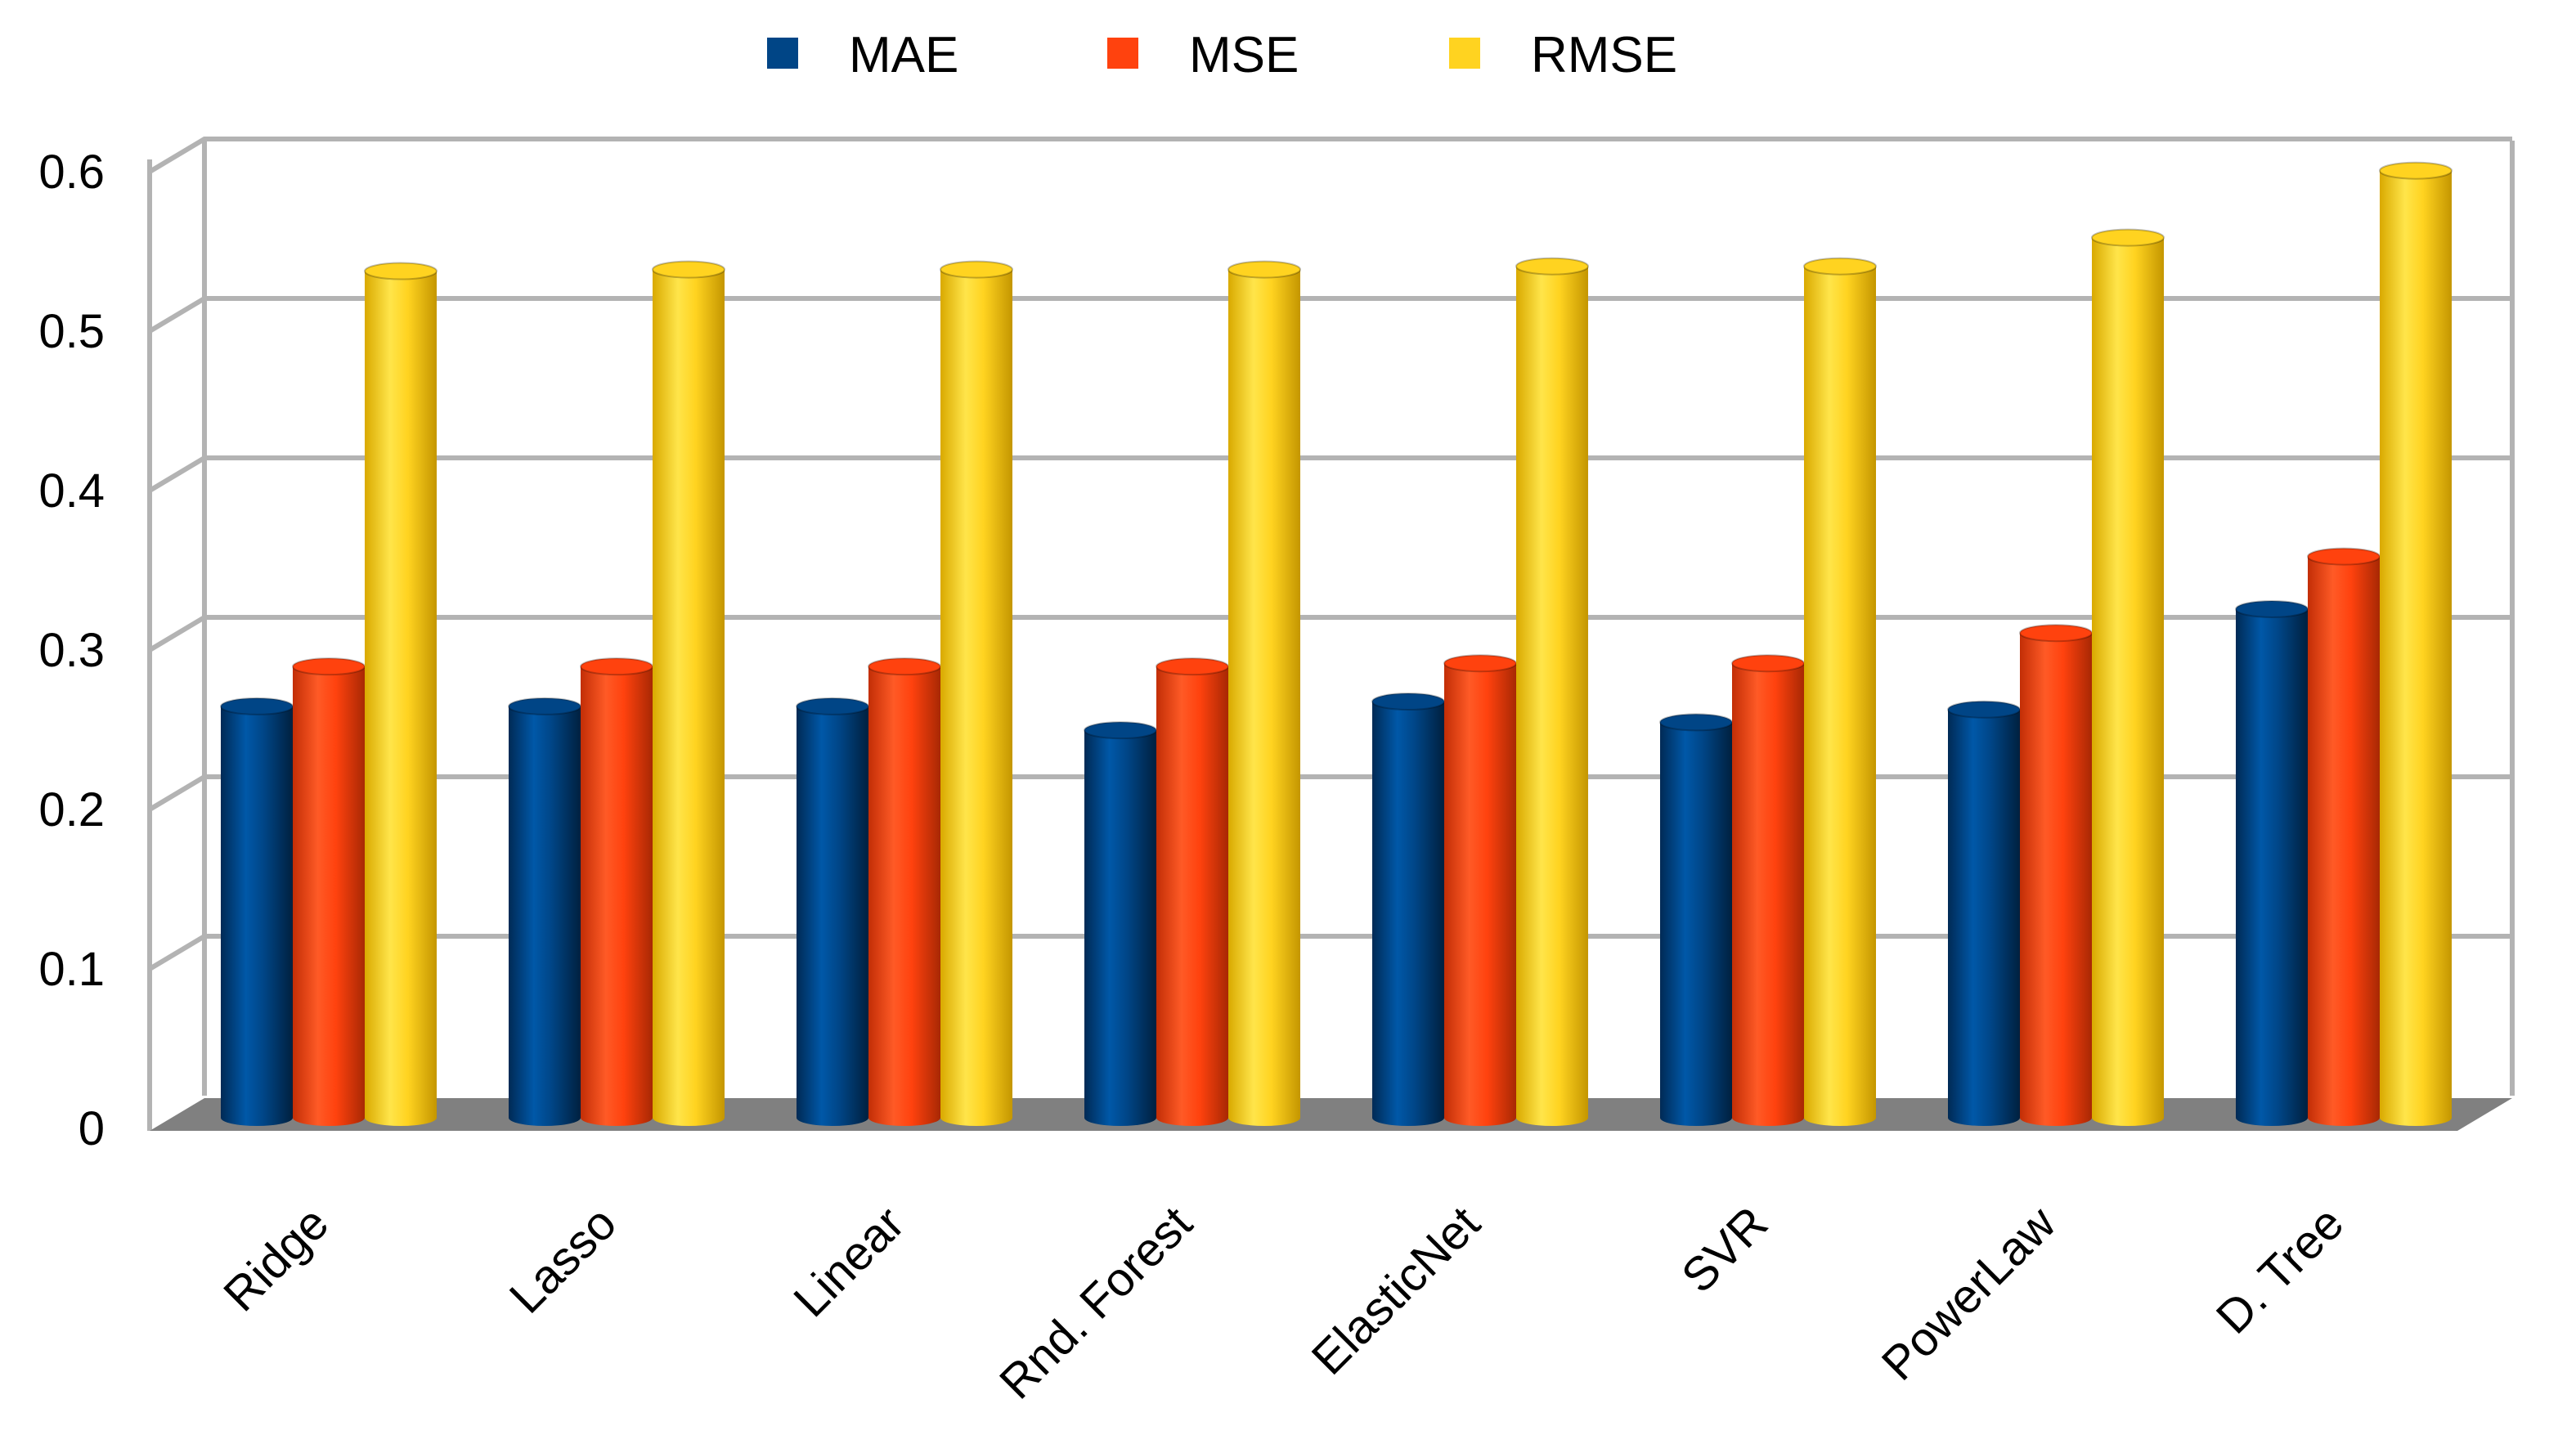 The image size is (2576, 1453). I want to click on legend-label: MSE, so click(1244, 55).